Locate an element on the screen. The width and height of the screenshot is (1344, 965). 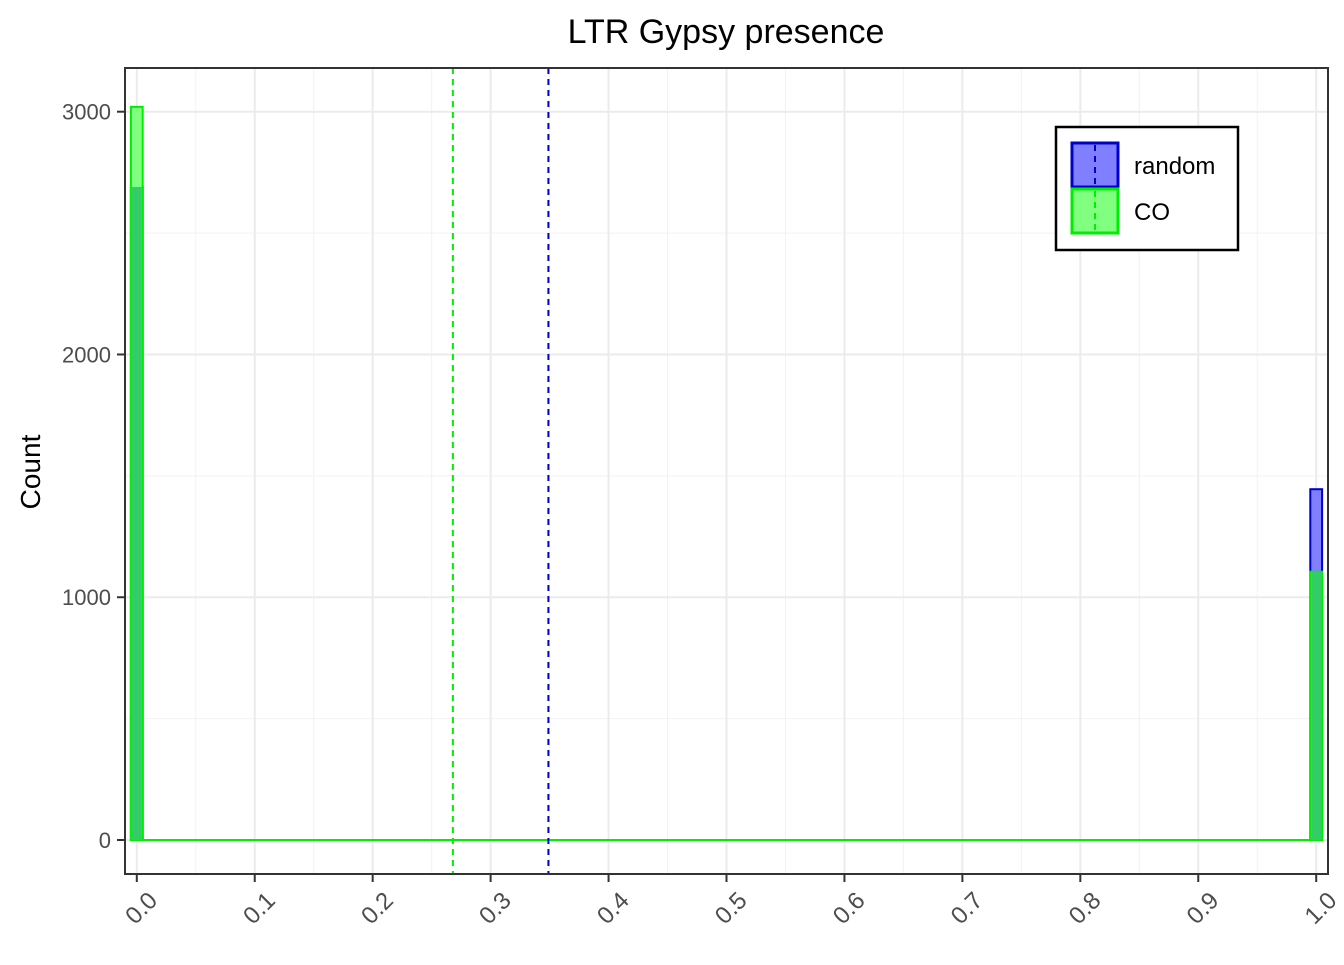
x-tick-label: 0.2 is located at coordinates (377, 908).